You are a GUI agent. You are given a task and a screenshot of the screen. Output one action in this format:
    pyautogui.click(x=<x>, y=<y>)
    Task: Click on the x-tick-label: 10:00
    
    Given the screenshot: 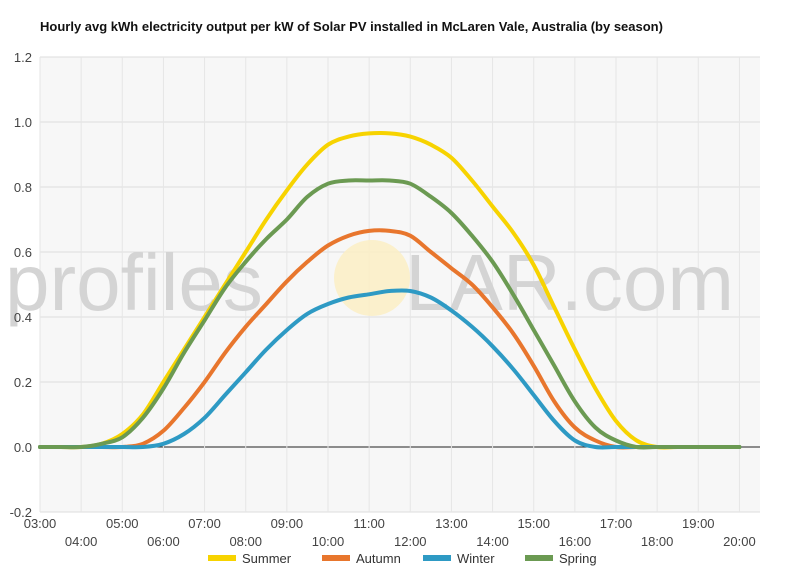 What is the action you would take?
    pyautogui.click(x=328, y=541)
    